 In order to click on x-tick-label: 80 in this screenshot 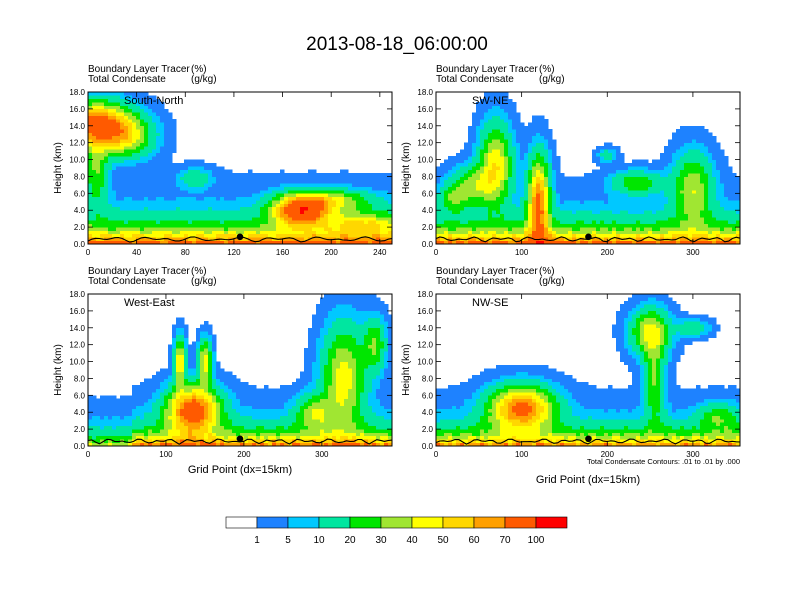, I will do `click(185, 252)`.